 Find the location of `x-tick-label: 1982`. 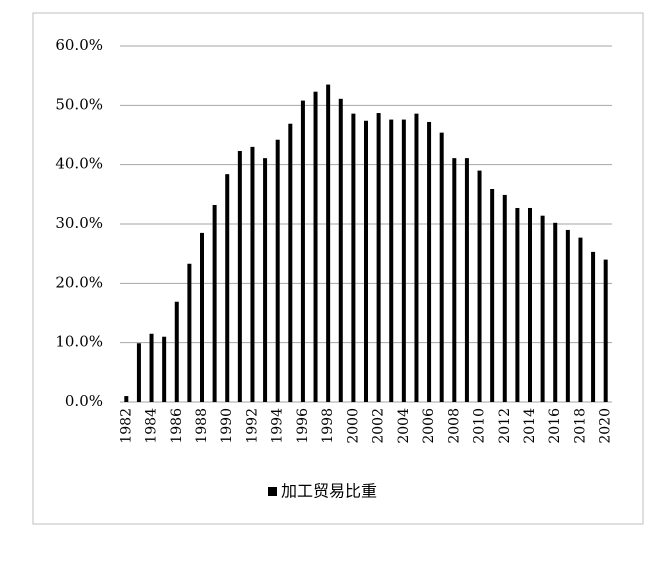

x-tick-label: 1982 is located at coordinates (126, 426).